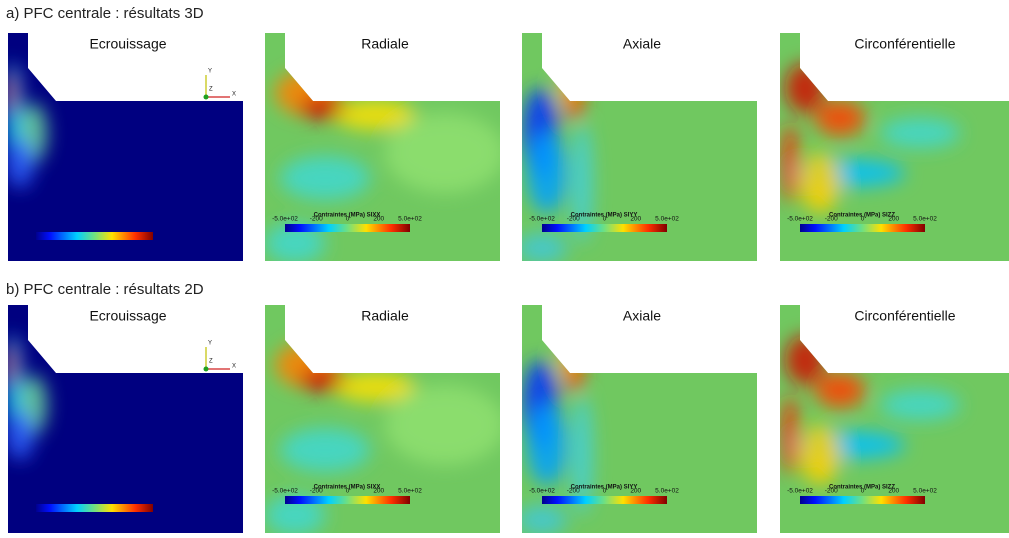 The image size is (1009, 538). What do you see at coordinates (385, 316) in the screenshot?
I see `panel-title: Radiale` at bounding box center [385, 316].